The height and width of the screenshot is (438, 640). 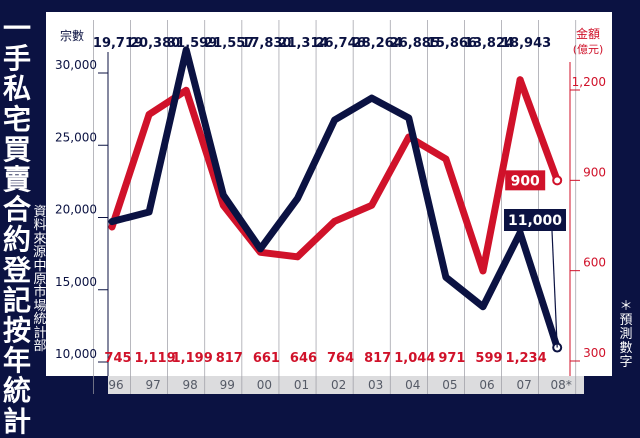 I want to click on x-tick-label: 97, so click(x=152, y=385).